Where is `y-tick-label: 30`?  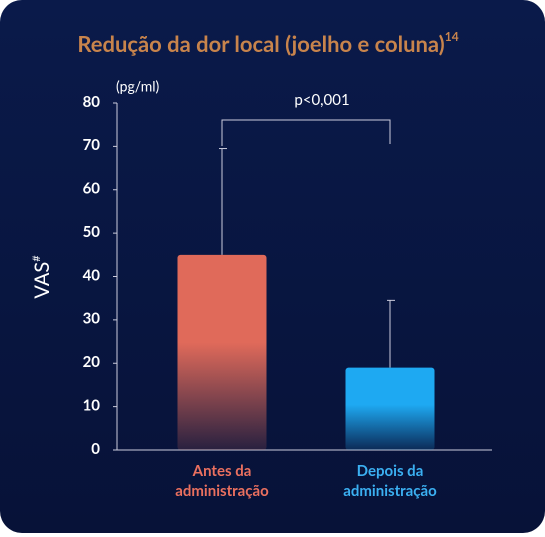
y-tick-label: 30 is located at coordinates (92, 319).